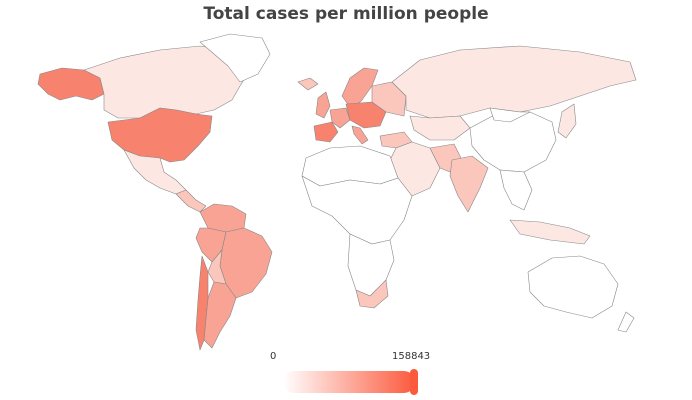 This screenshot has height=400, width=692. Describe the element at coordinates (326, 132) in the screenshot. I see `country-spain` at that location.